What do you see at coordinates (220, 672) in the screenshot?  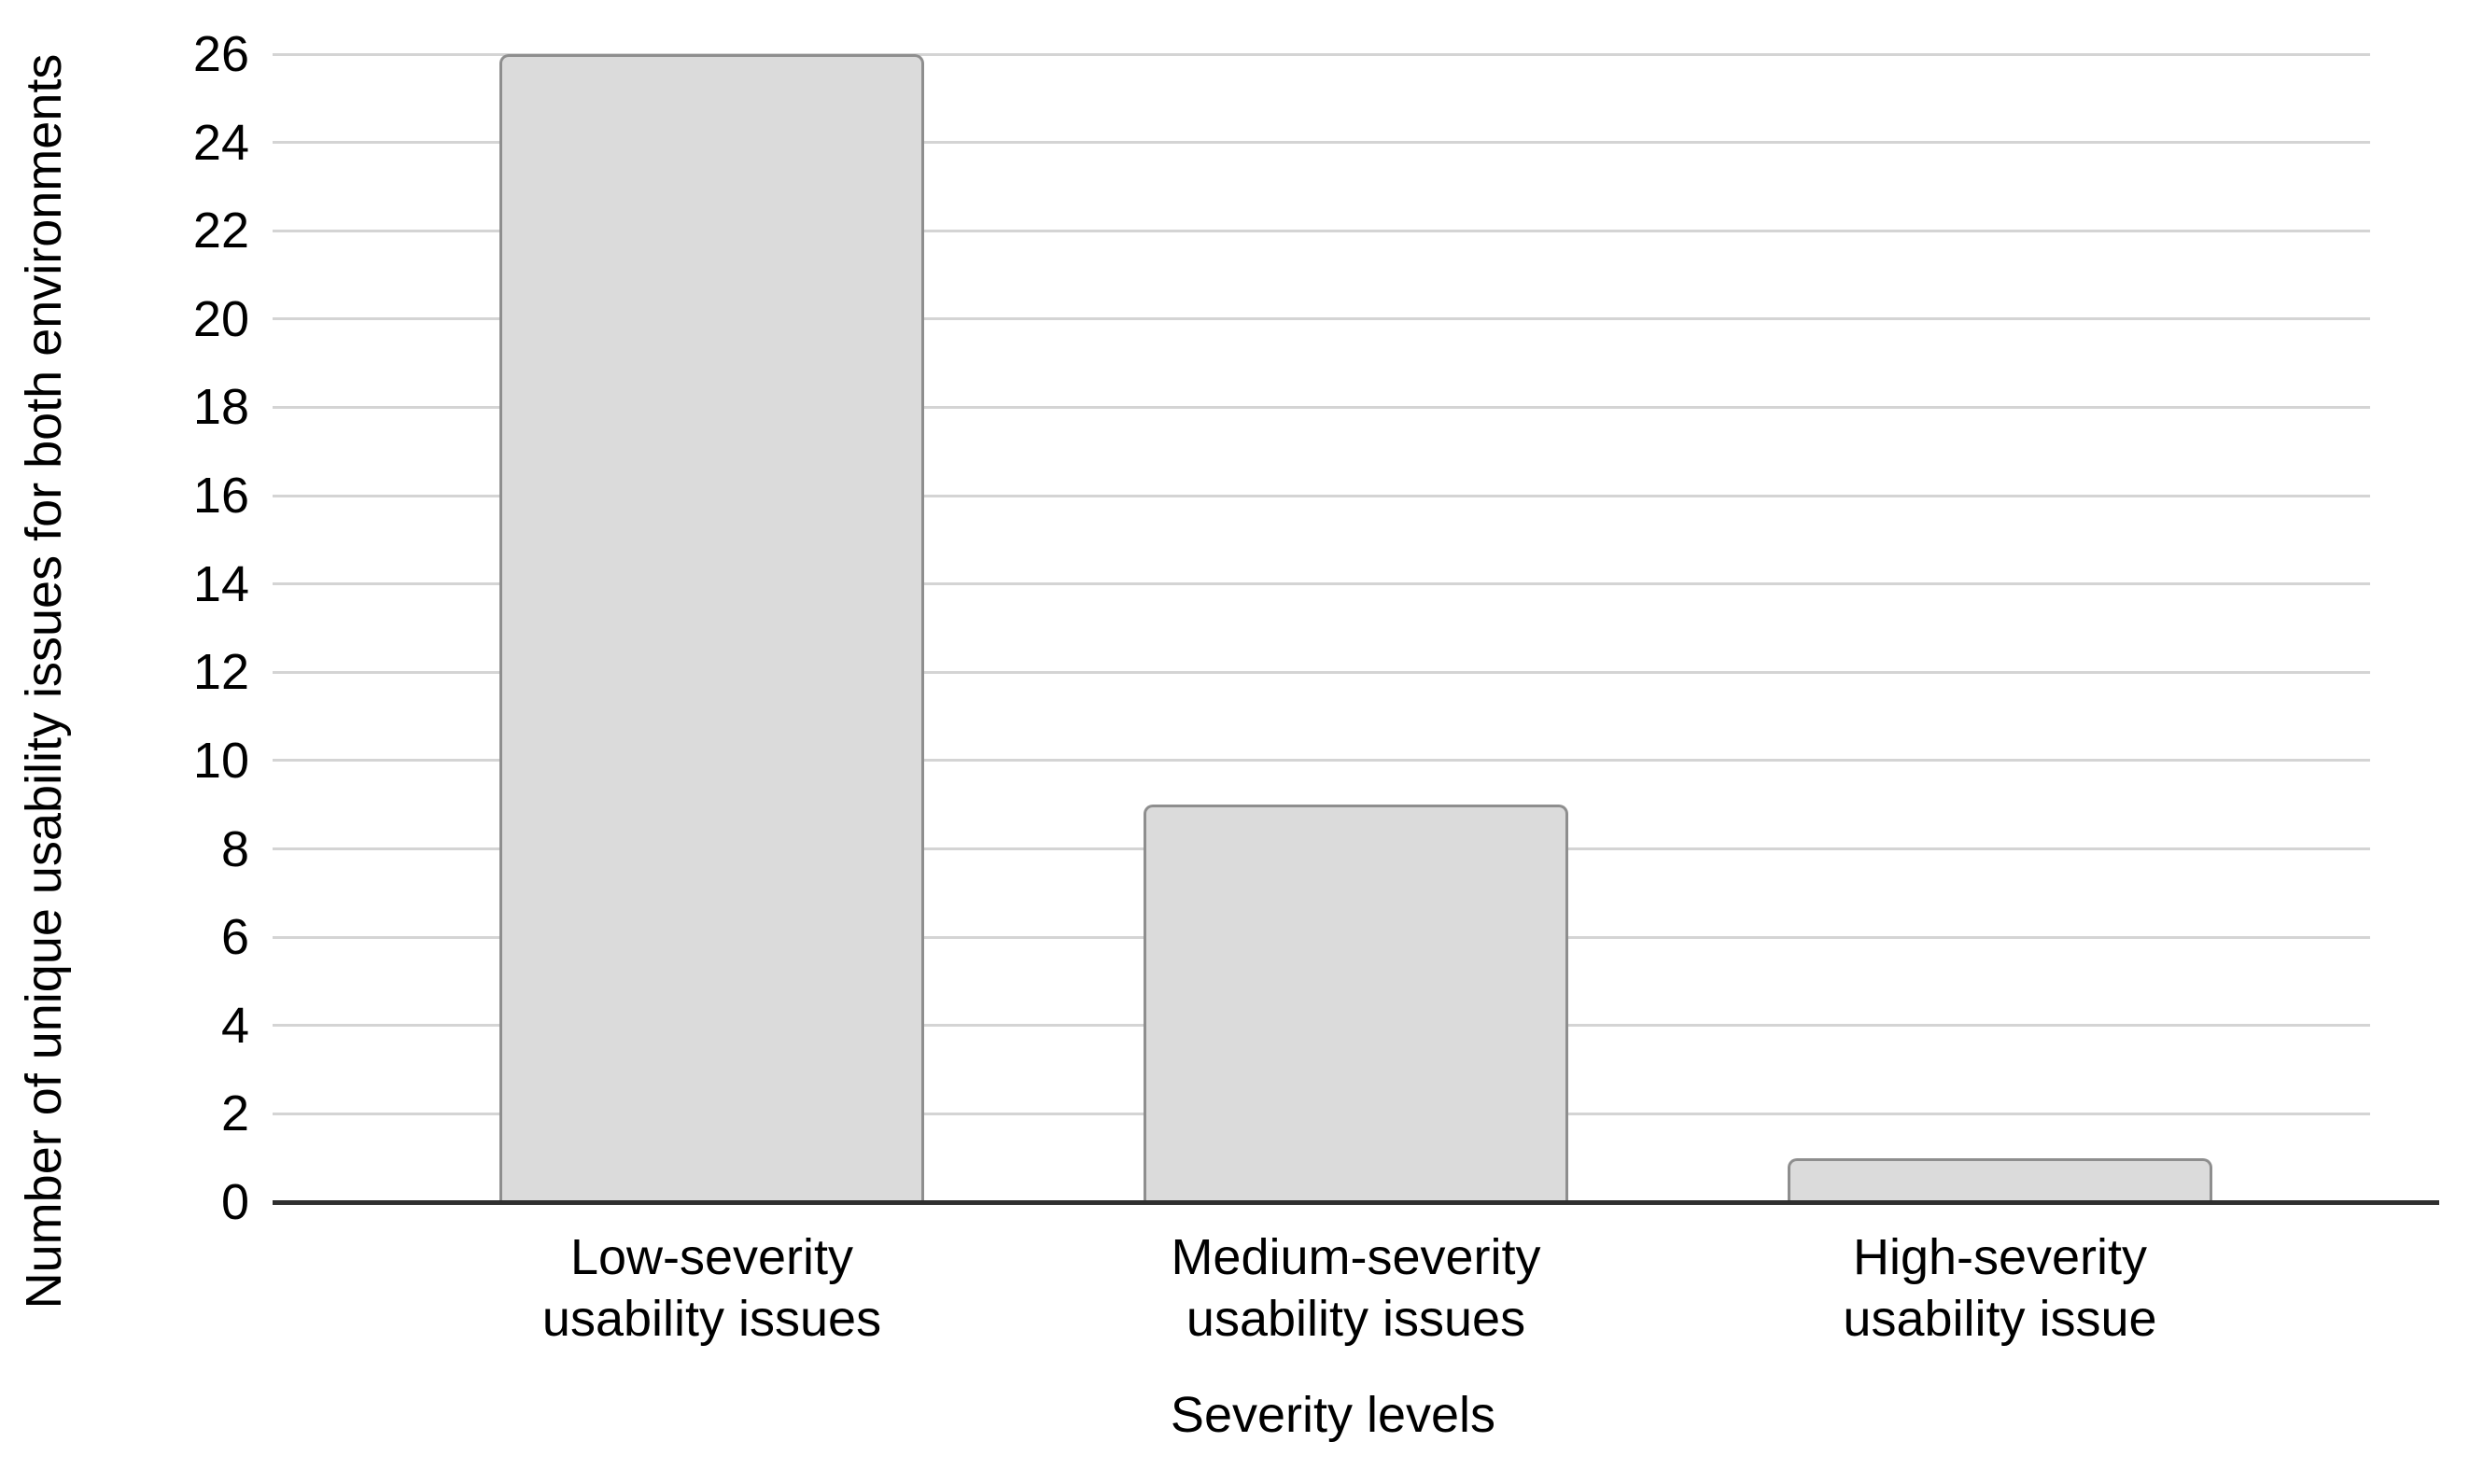 I see `y-tick-label: 12` at bounding box center [220, 672].